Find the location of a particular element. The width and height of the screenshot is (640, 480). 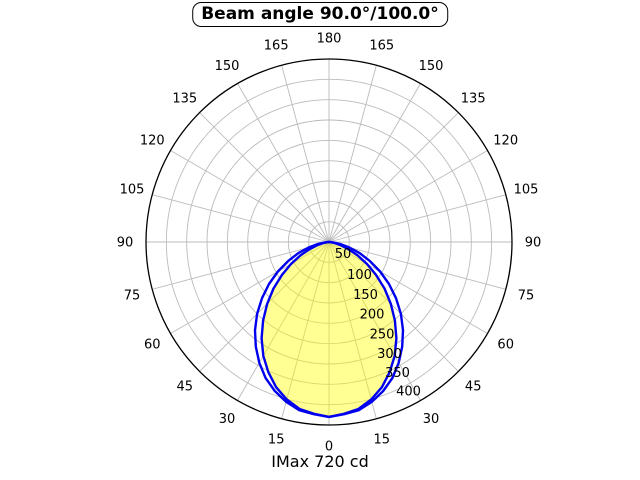

theta-label-0: 0 is located at coordinates (329, 447).